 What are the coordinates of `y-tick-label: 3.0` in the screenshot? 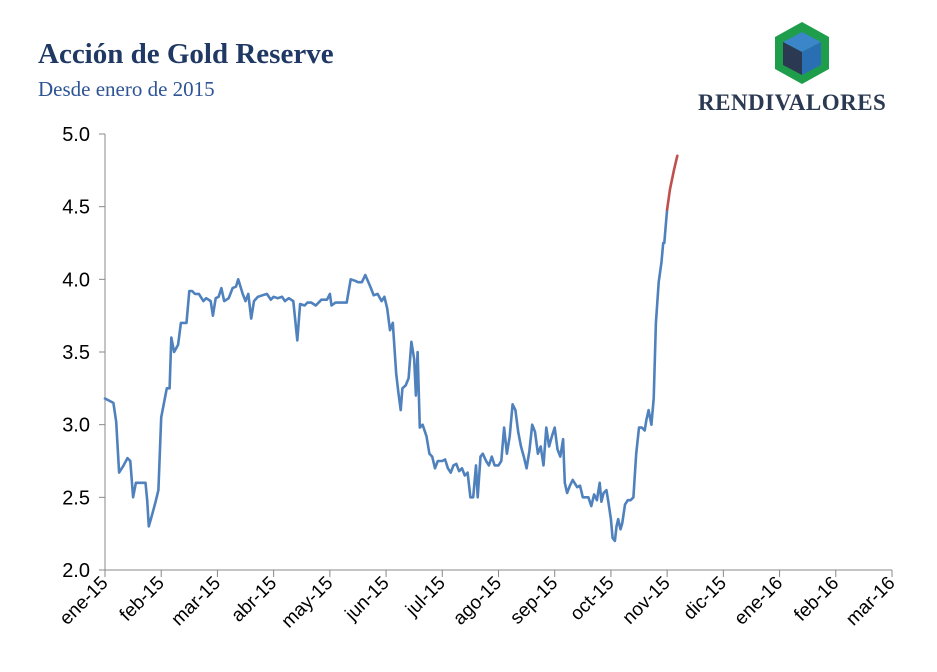 It's located at (76, 426).